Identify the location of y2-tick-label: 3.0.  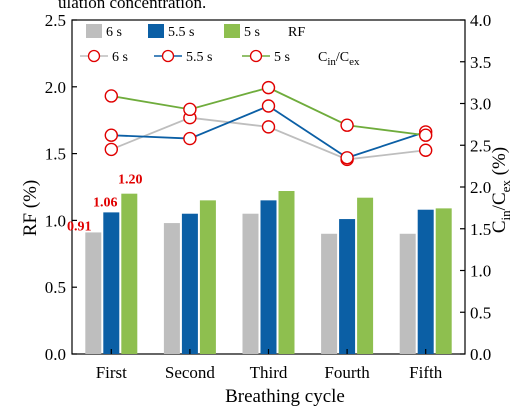
(480, 104).